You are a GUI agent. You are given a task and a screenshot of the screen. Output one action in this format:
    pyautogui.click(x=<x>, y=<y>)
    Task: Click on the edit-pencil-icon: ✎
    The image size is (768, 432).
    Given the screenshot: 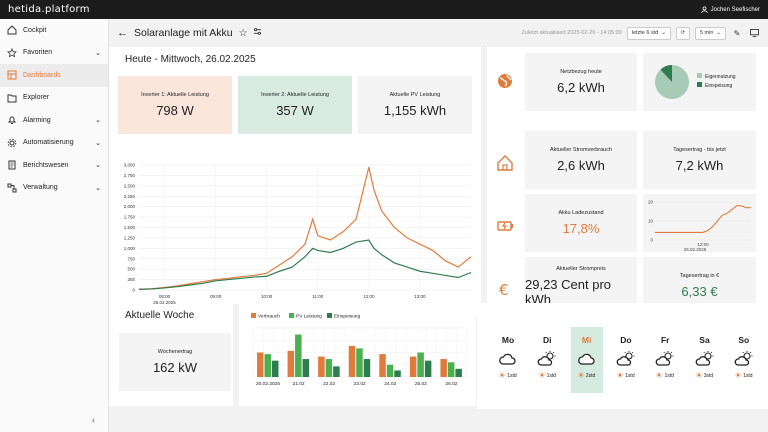 What is the action you would take?
    pyautogui.click(x=737, y=33)
    